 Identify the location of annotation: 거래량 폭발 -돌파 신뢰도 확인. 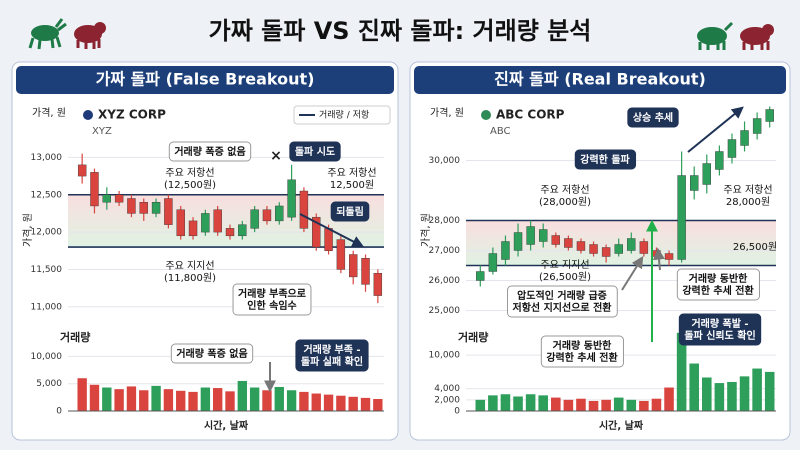
(720, 329).